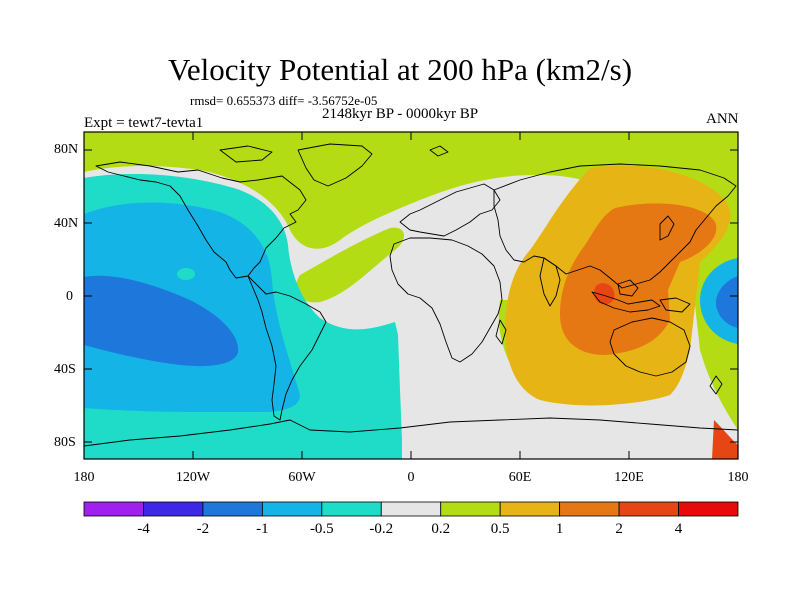  Describe the element at coordinates (203, 529) in the screenshot. I see `colorbar-level-label: -2` at that location.